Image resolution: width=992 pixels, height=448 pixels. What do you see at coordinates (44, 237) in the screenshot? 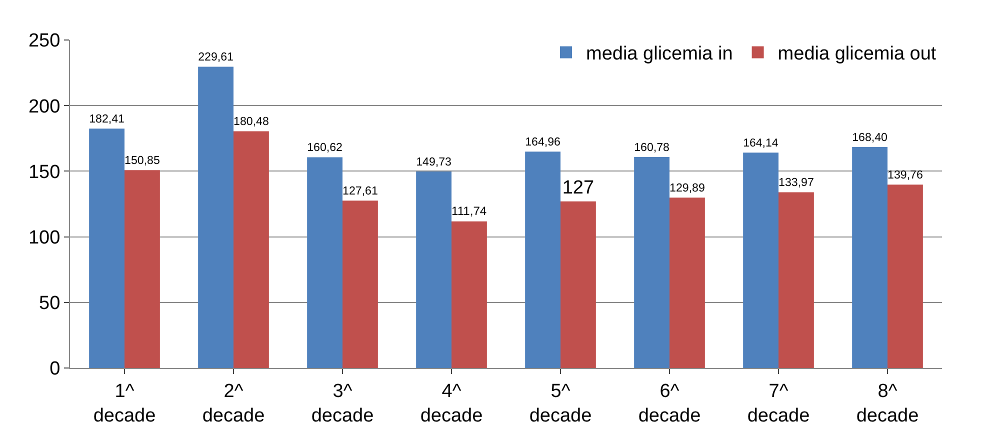
I see `y-tick-label: 100` at bounding box center [44, 237].